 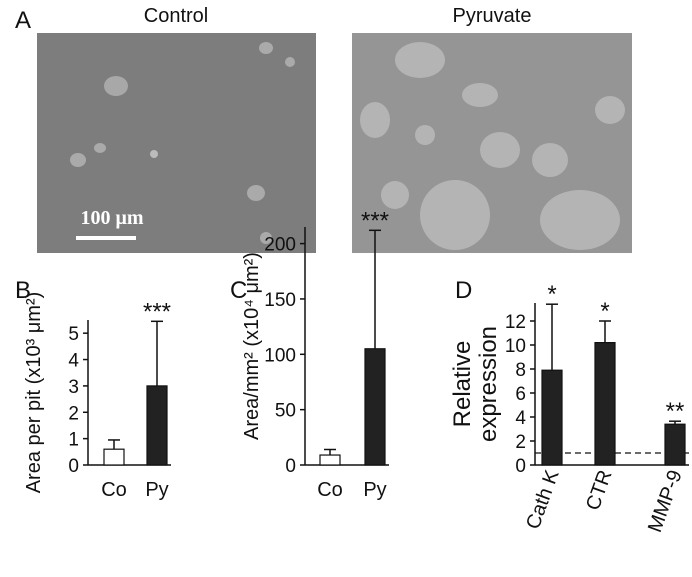 What do you see at coordinates (34, 393) in the screenshot?
I see `y-axis-label: Area per pit (x10³ μm²)` at bounding box center [34, 393].